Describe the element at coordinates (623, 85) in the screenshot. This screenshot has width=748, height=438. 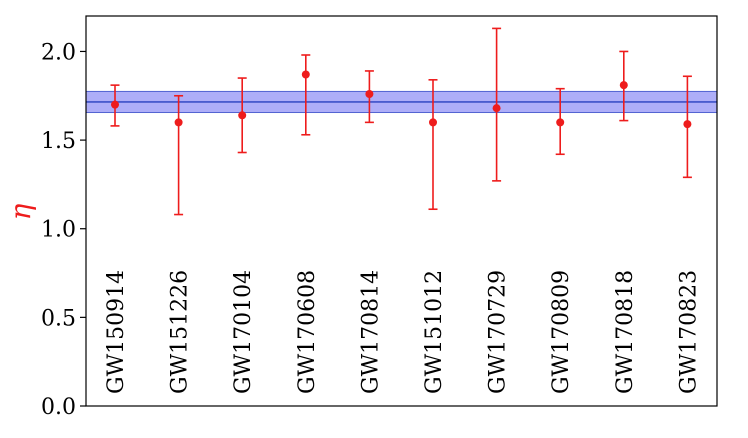
I see `data-point-GW170818` at that location.